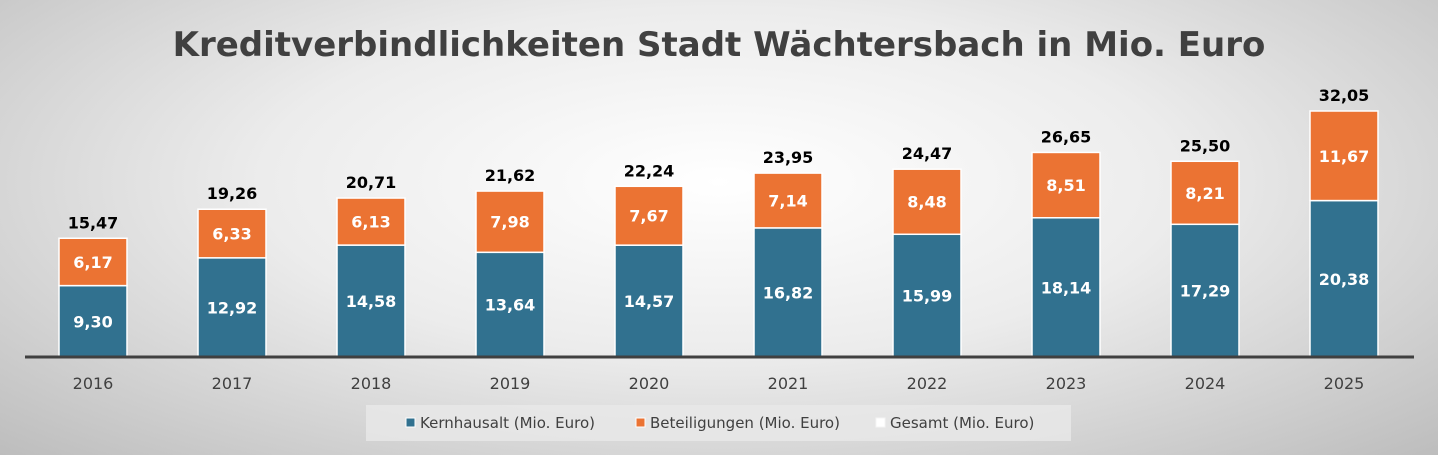  What do you see at coordinates (232, 383) in the screenshot?
I see `x-tick-label: 2017` at bounding box center [232, 383].